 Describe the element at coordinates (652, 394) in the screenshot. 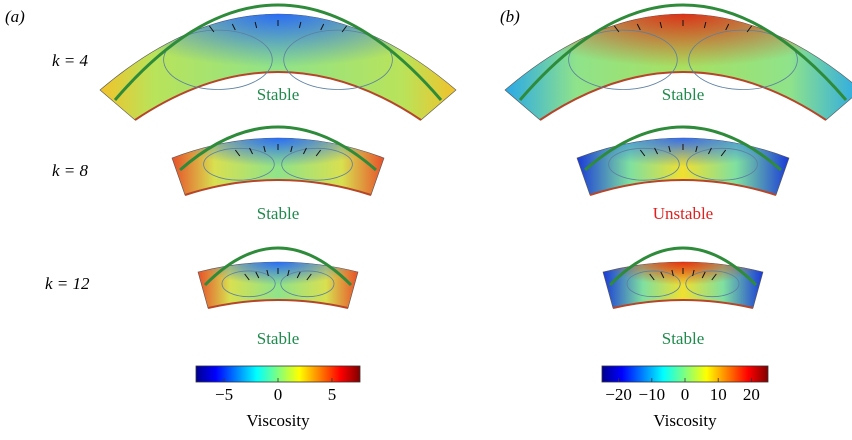

I see `colorbar-tick-label: −10` at that location.